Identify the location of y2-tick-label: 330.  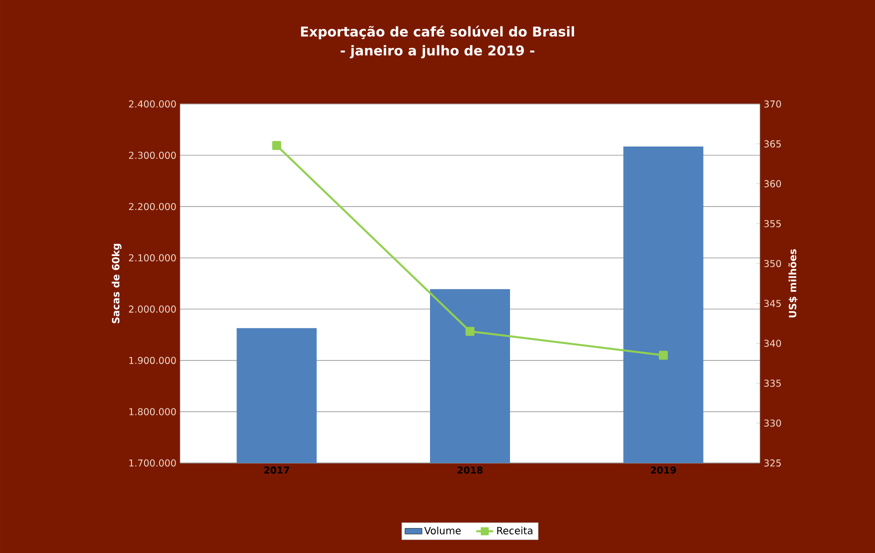
(772, 423).